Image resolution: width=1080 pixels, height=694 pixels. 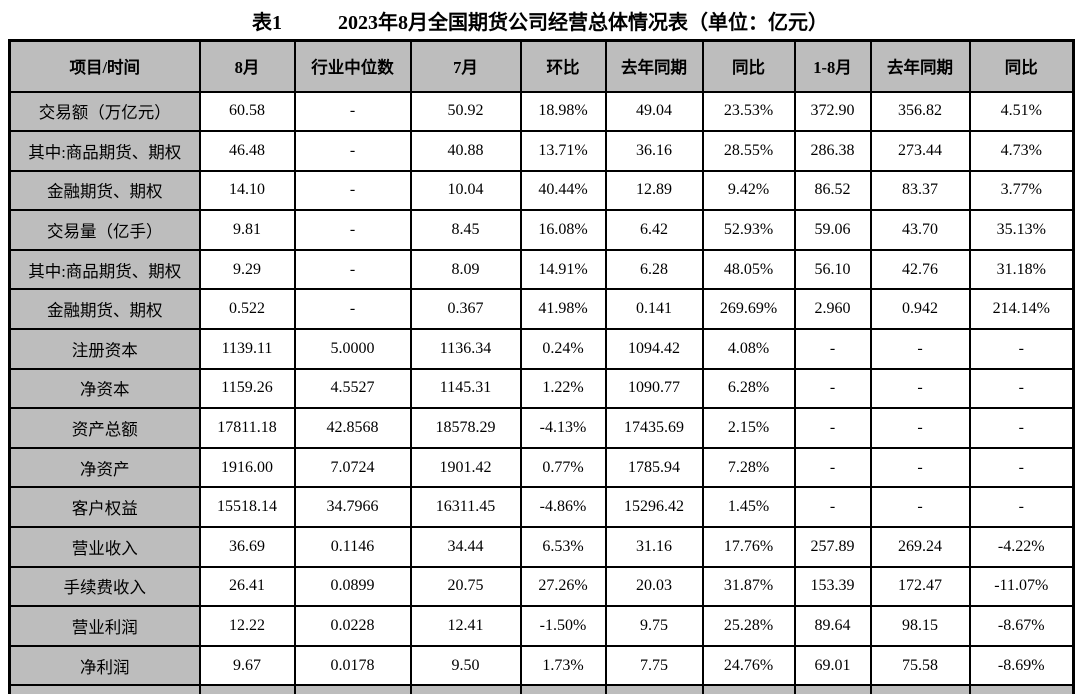 I want to click on table-cell: 24.76%, so click(x=748, y=665).